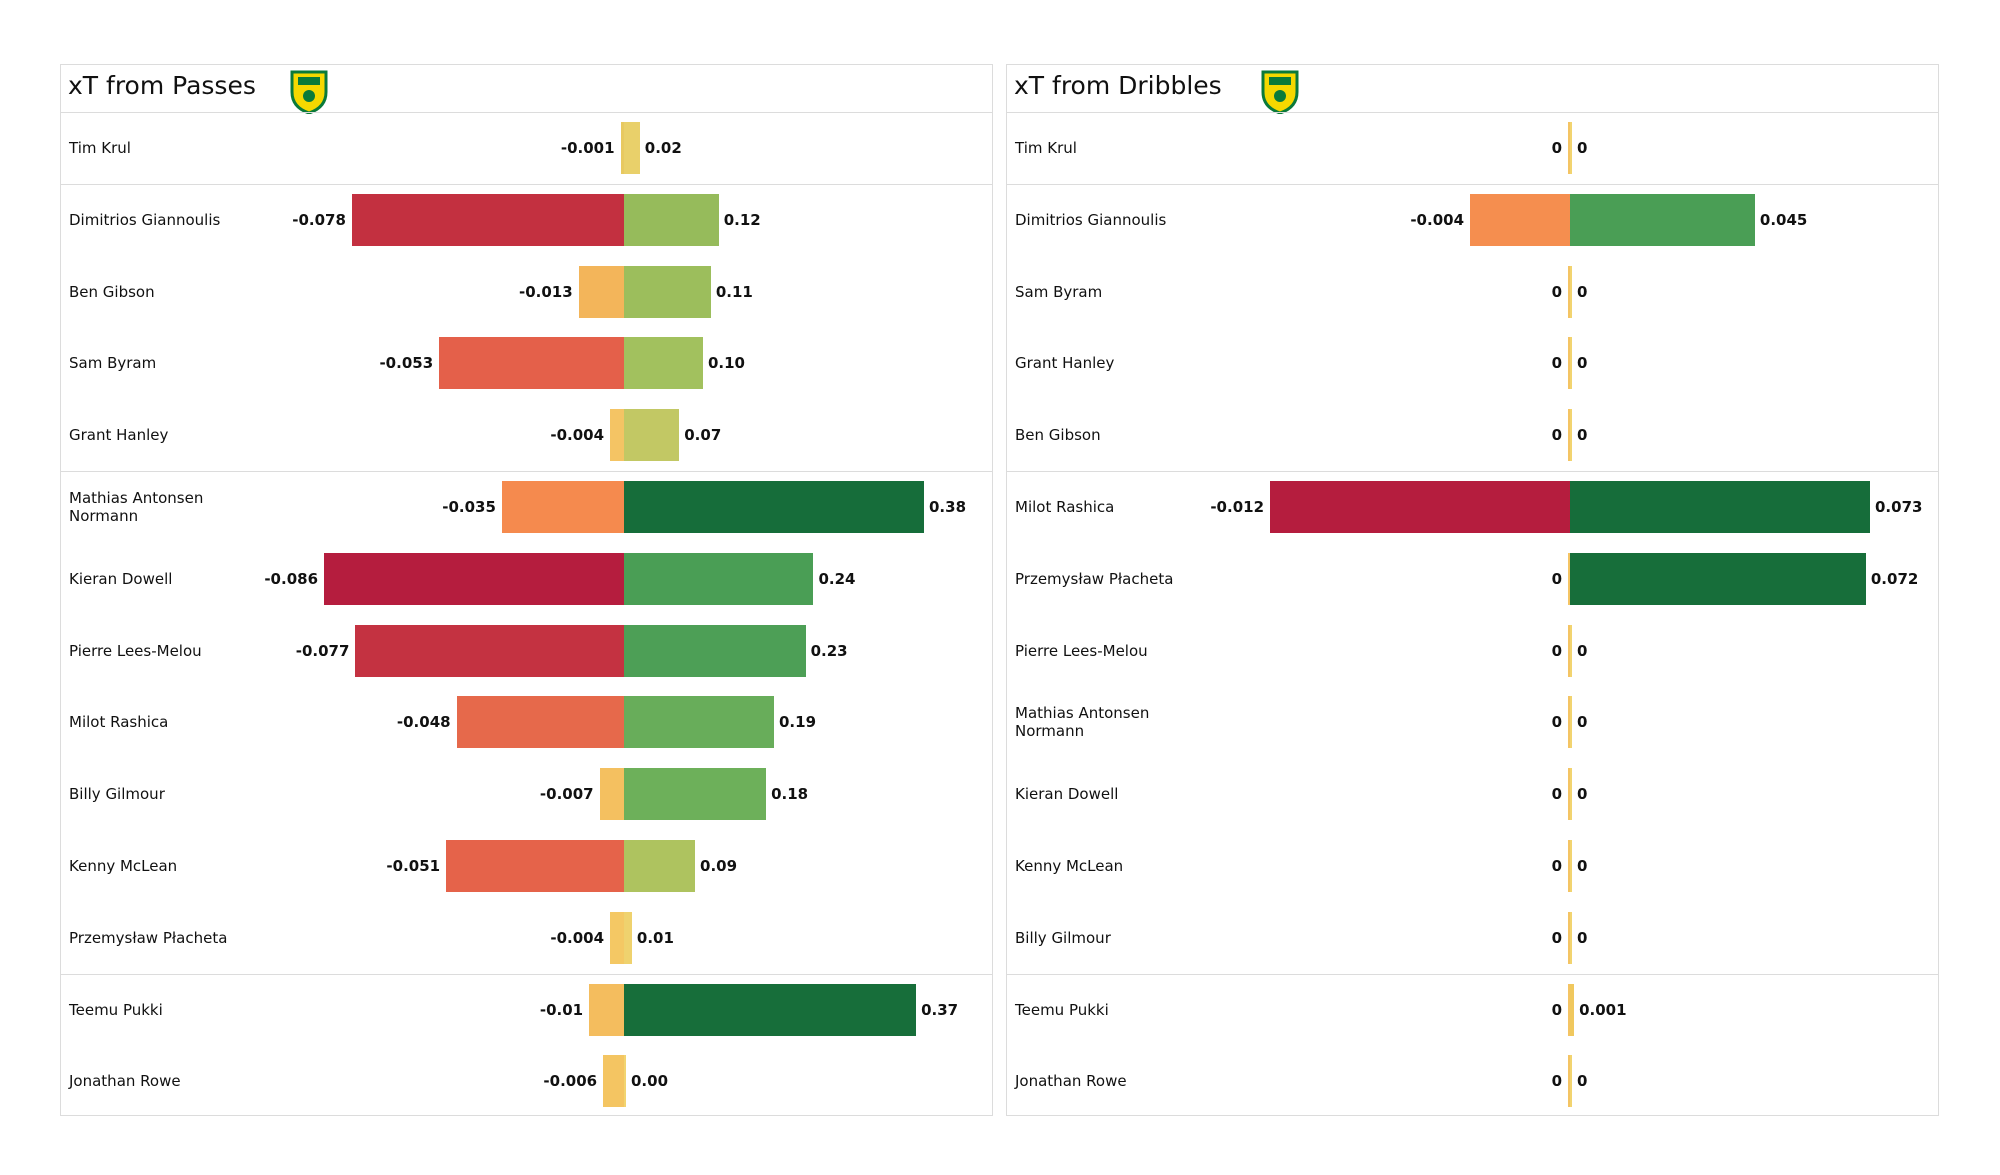  What do you see at coordinates (121, 578) in the screenshot?
I see `player-name: Kieran Dowell` at bounding box center [121, 578].